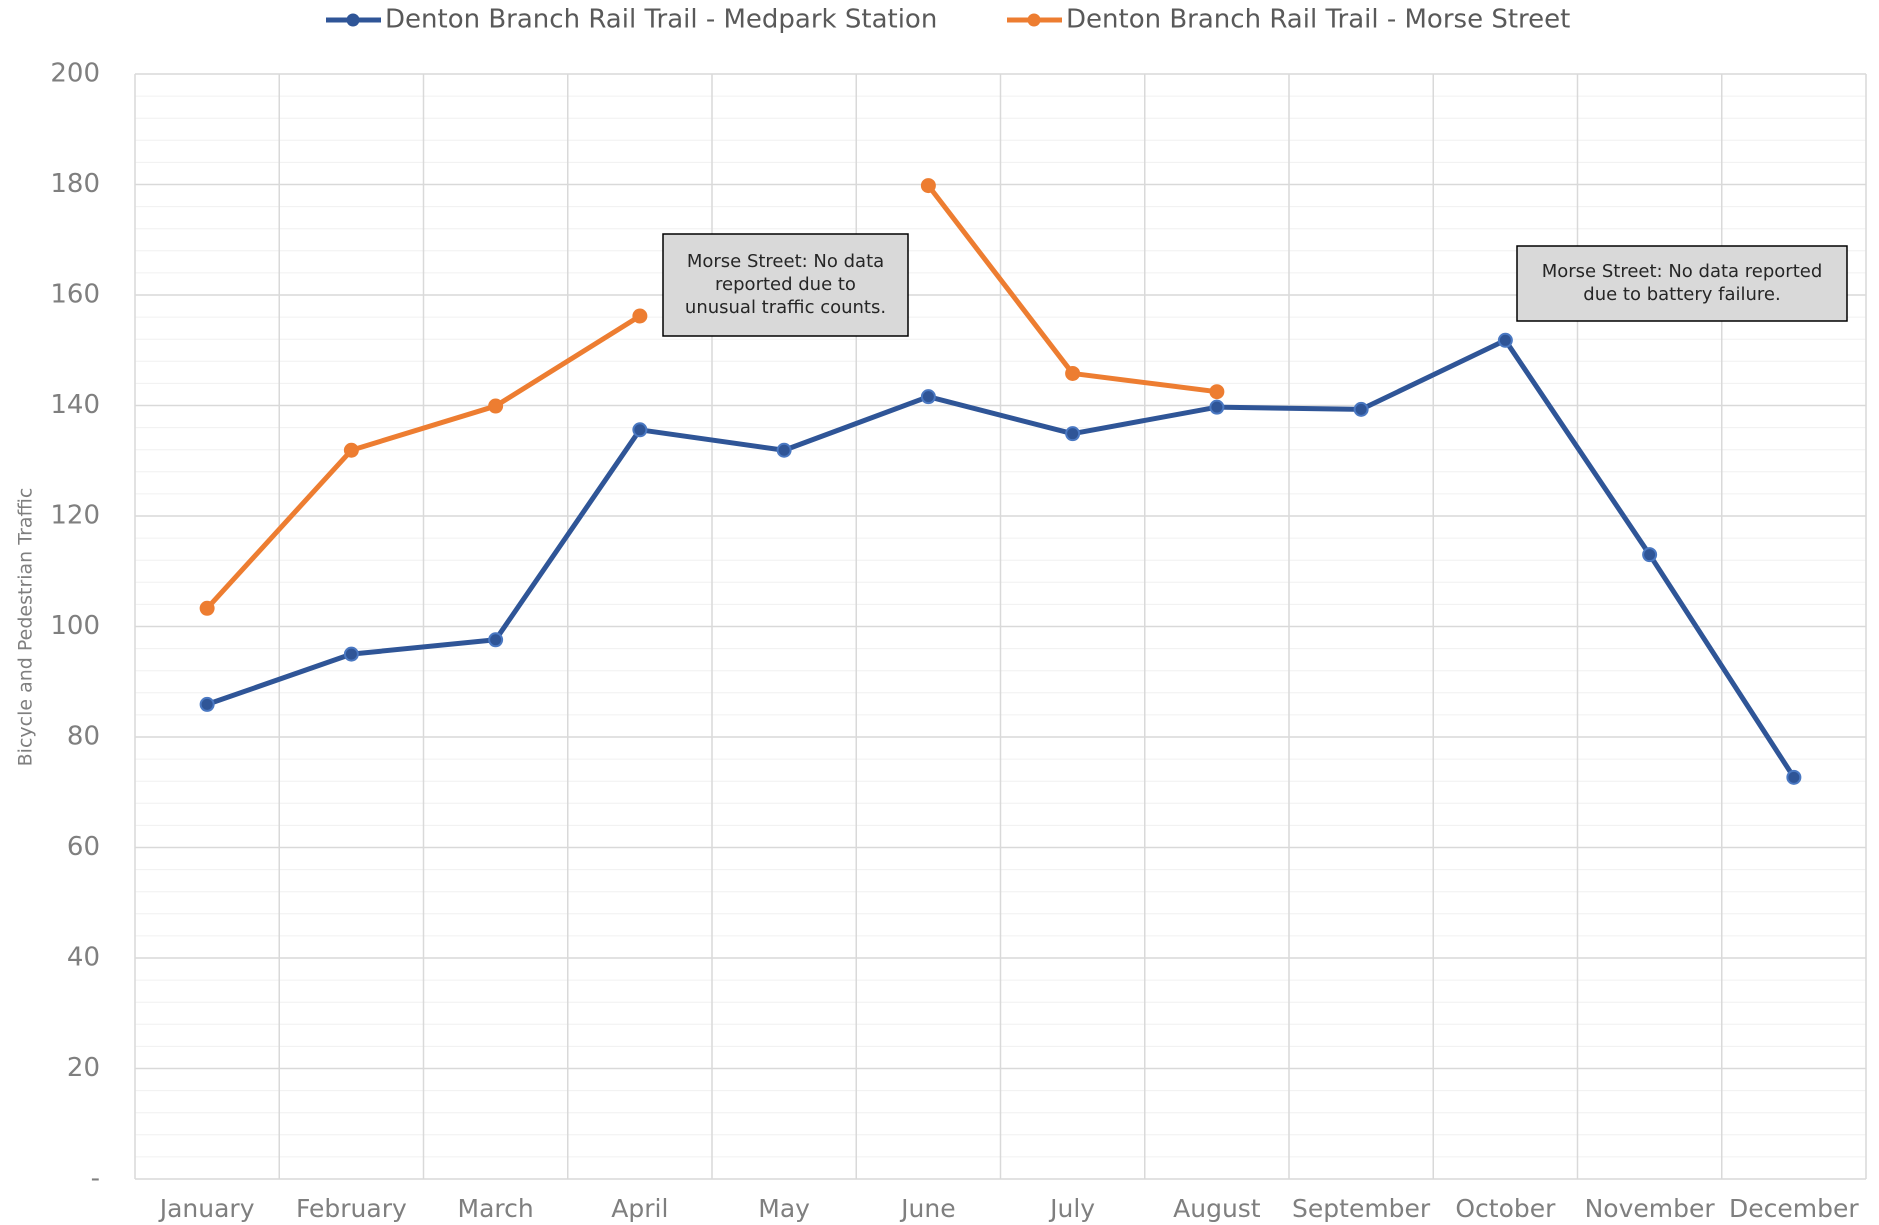  Describe the element at coordinates (785, 307) in the screenshot. I see `annotation-text: unusual traffic counts.` at that location.